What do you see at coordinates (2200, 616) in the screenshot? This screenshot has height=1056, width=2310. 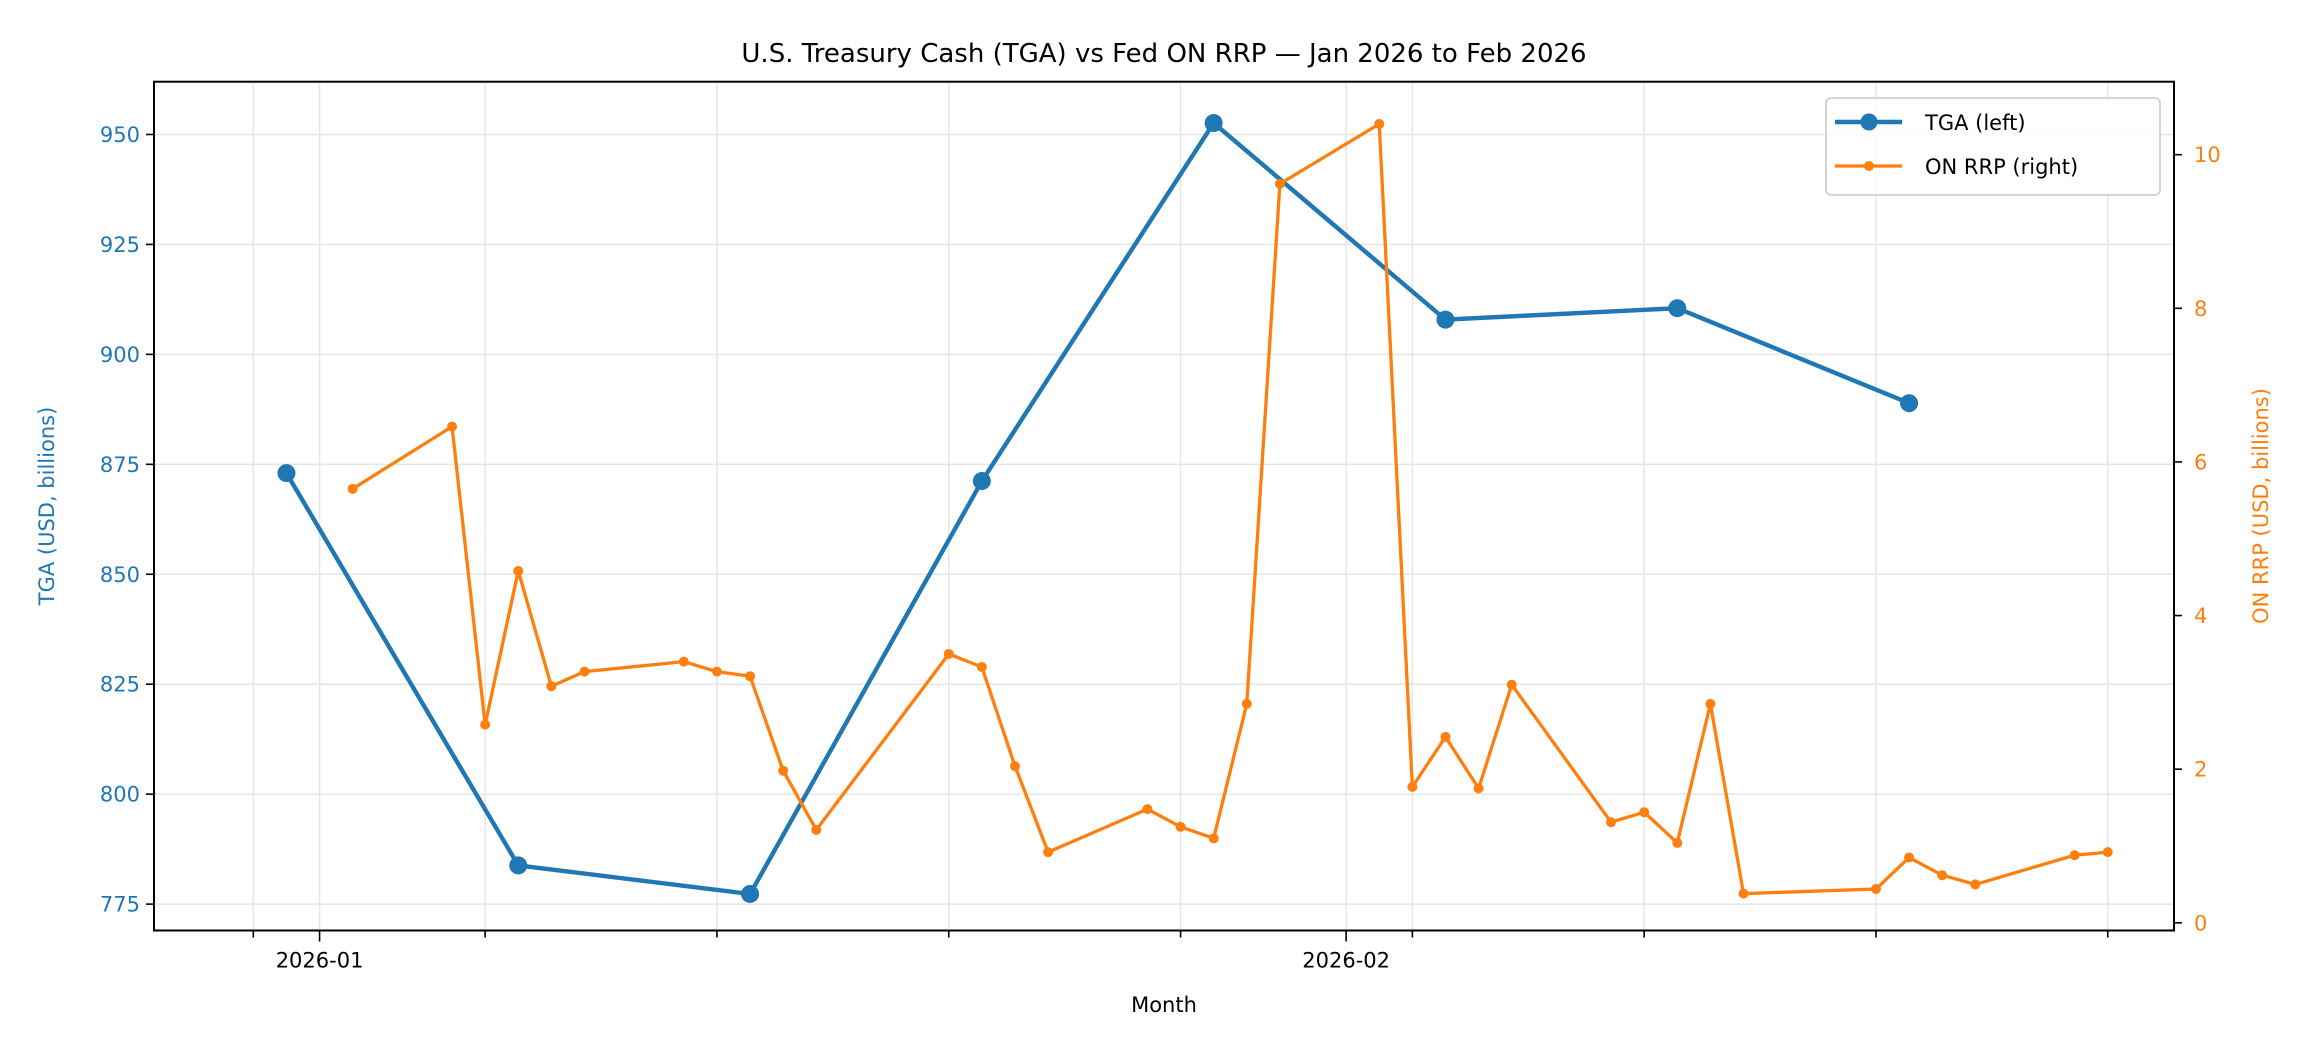 I see `y-right-tick-label: 4` at bounding box center [2200, 616].